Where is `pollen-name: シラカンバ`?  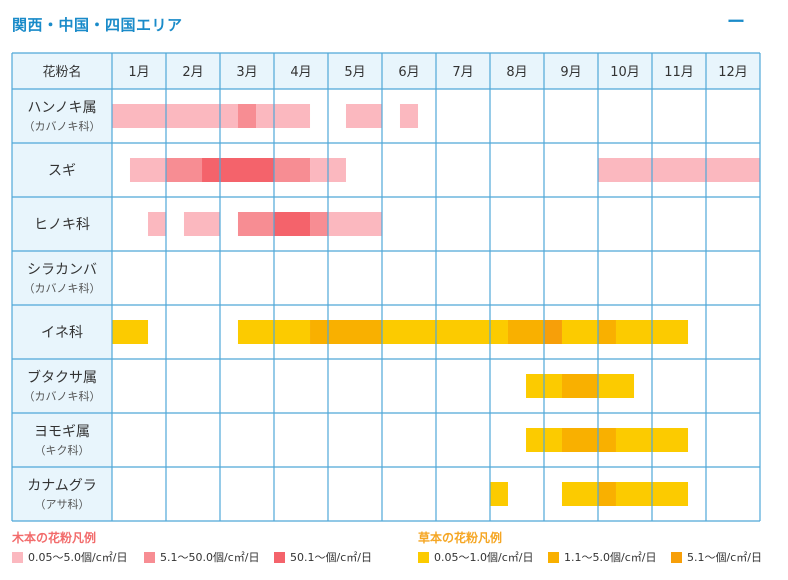 pollen-name: シラカンバ is located at coordinates (62, 270).